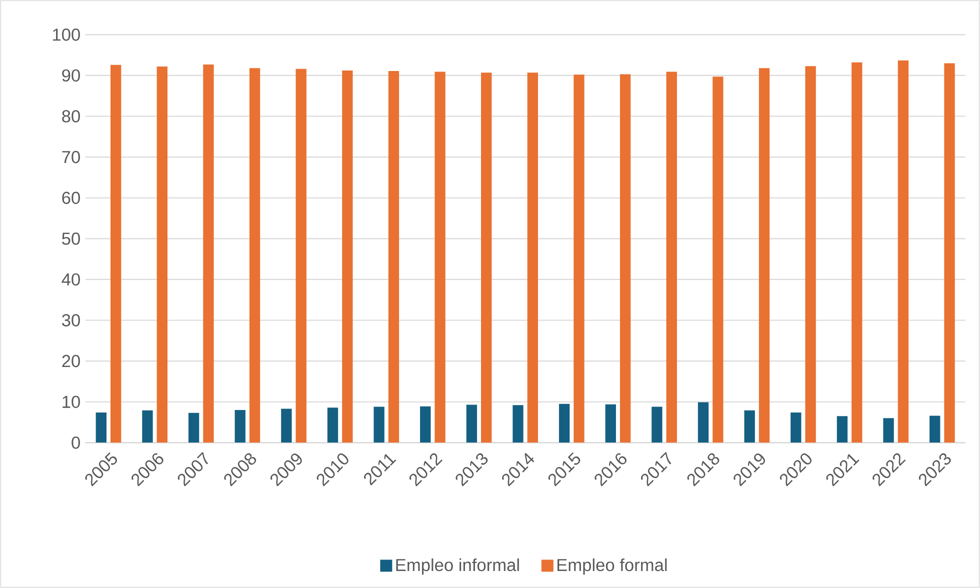 The image size is (980, 588). What do you see at coordinates (71, 238) in the screenshot?
I see `y-tick-label: 50` at bounding box center [71, 238].